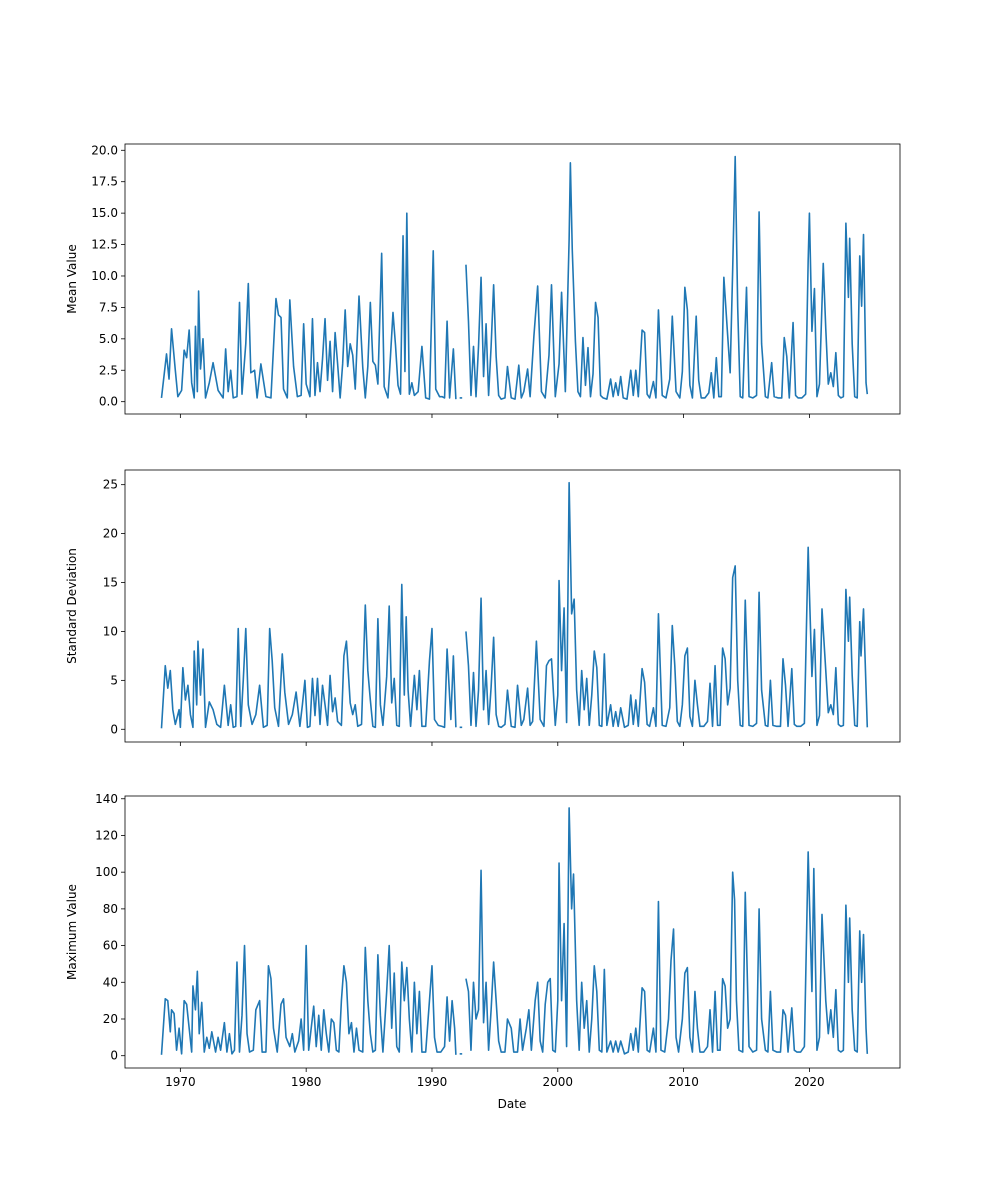 The width and height of the screenshot is (1000, 1200). What do you see at coordinates (110, 946) in the screenshot?
I see `y-tick-label: 60` at bounding box center [110, 946].